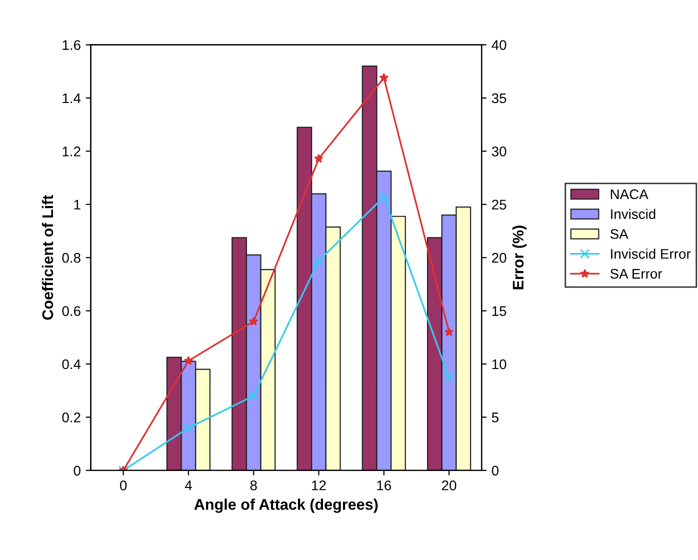  Describe the element at coordinates (71, 45) in the screenshot. I see `y-tick-label: 1.6` at that location.